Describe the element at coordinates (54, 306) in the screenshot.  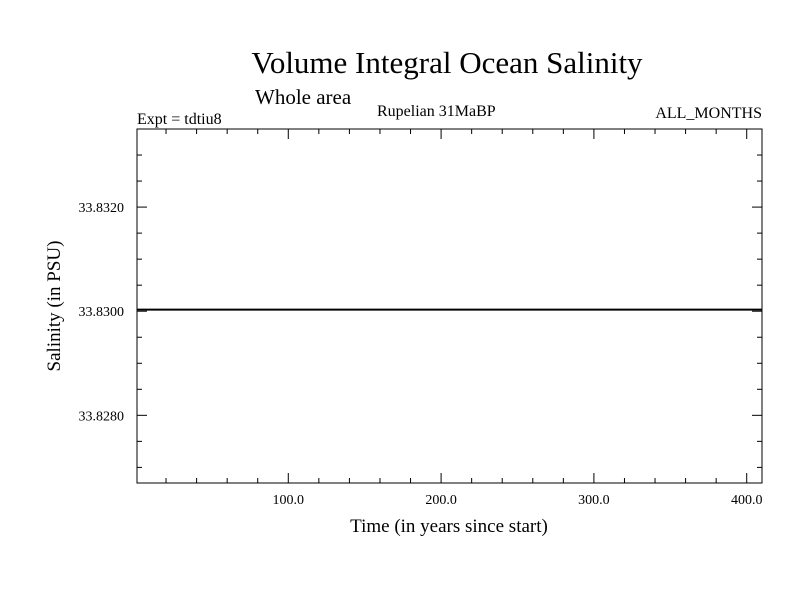
I see `y-axis-label: Salinity (in PSU)` at that location.